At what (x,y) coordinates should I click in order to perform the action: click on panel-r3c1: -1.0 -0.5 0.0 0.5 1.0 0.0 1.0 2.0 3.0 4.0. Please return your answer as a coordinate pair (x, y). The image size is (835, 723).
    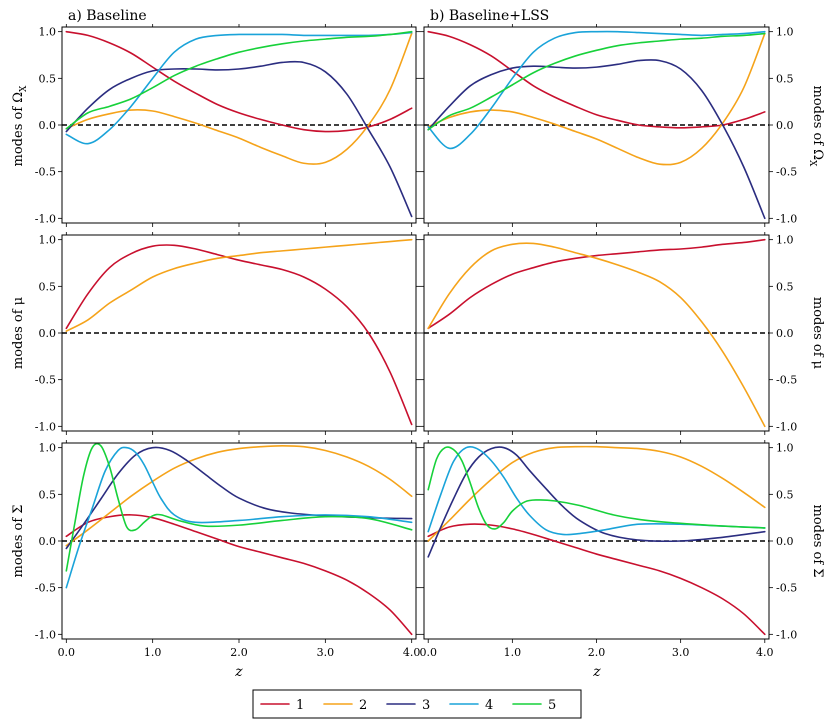
    Looking at the image, I should click on (228, 549).